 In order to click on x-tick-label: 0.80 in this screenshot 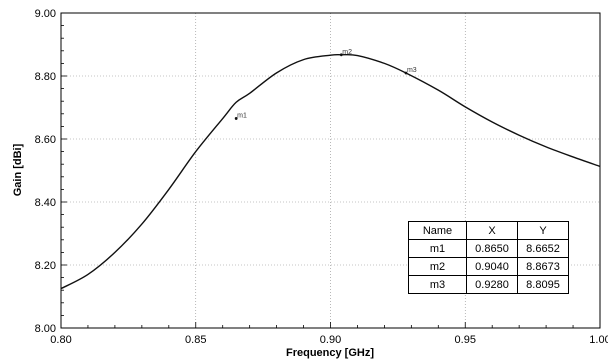, I will do `click(60, 340)`.